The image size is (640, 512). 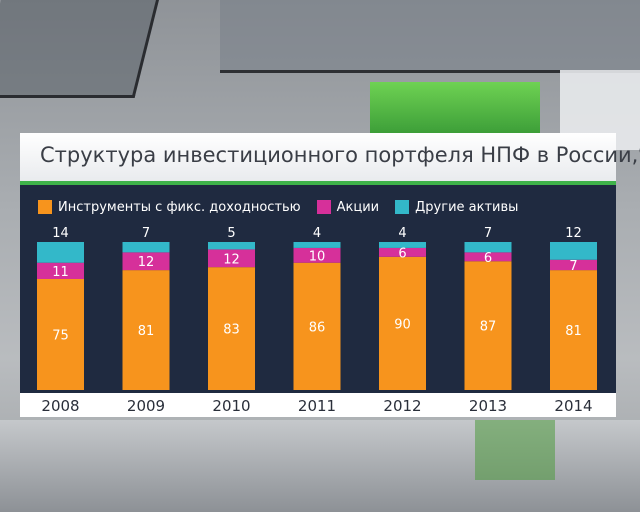 I want to click on data-label-2012-series-0: 90, so click(x=402, y=324).